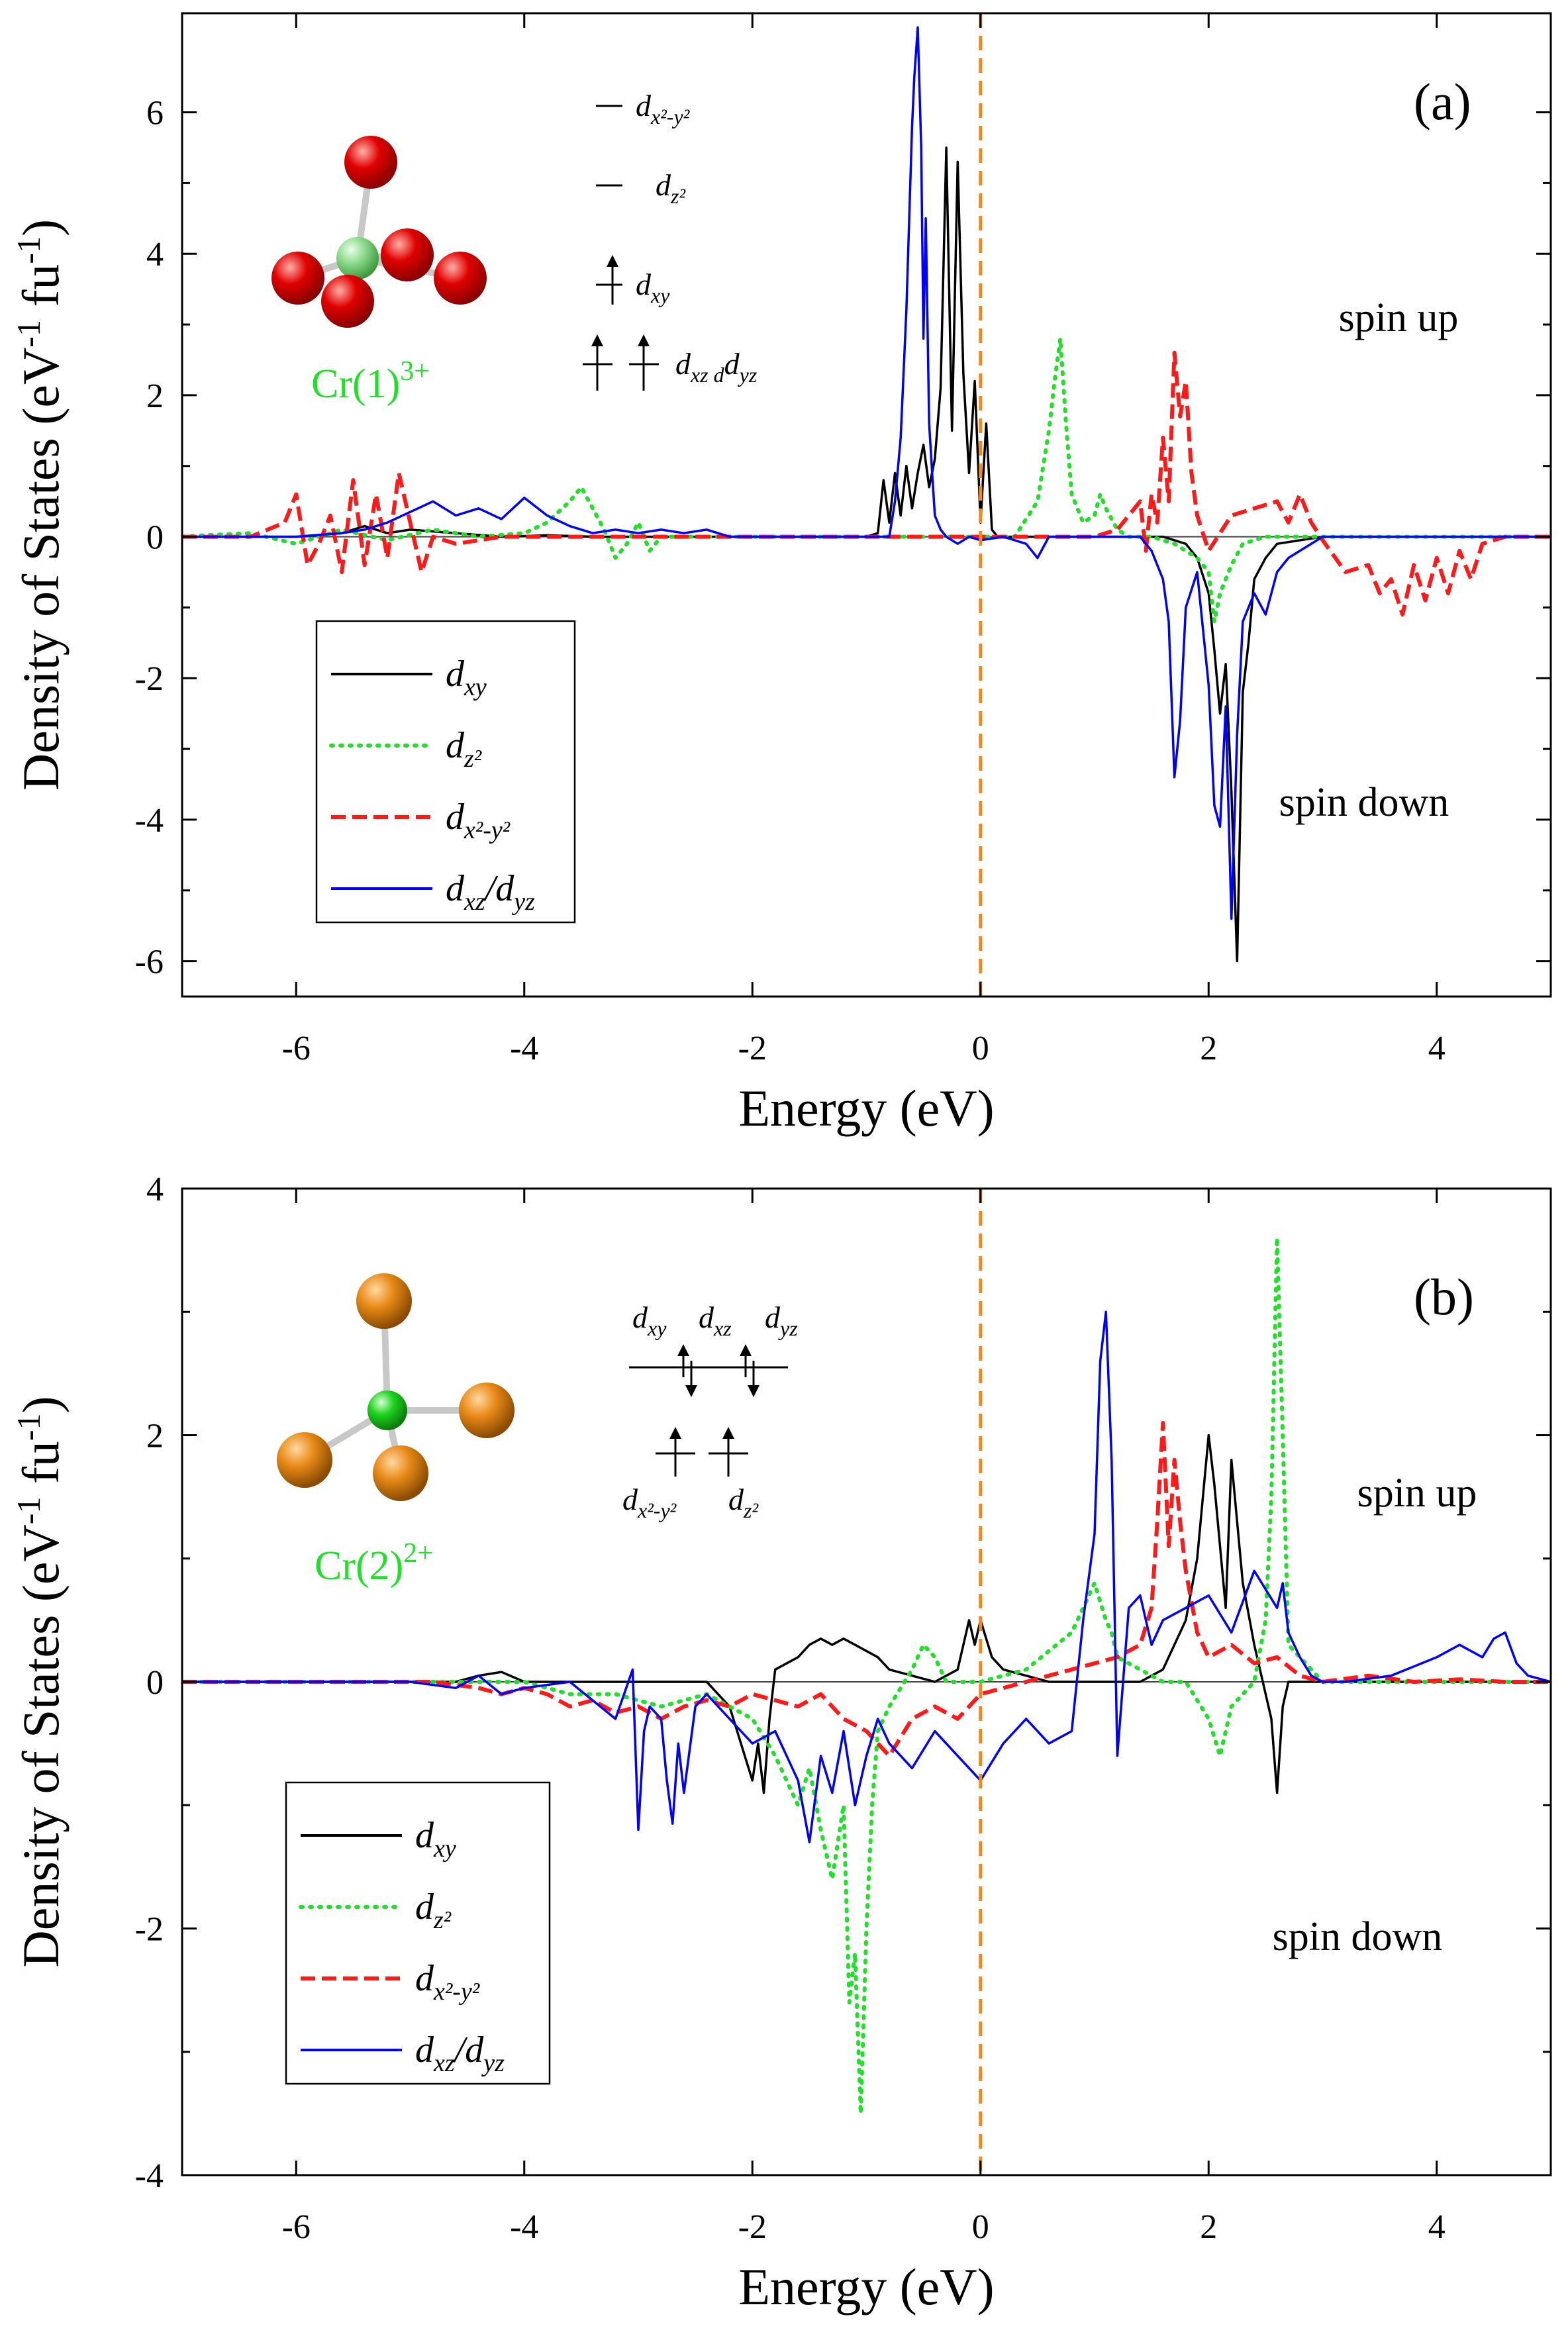  What do you see at coordinates (1442, 101) in the screenshot?
I see `panel-label: (a)` at bounding box center [1442, 101].